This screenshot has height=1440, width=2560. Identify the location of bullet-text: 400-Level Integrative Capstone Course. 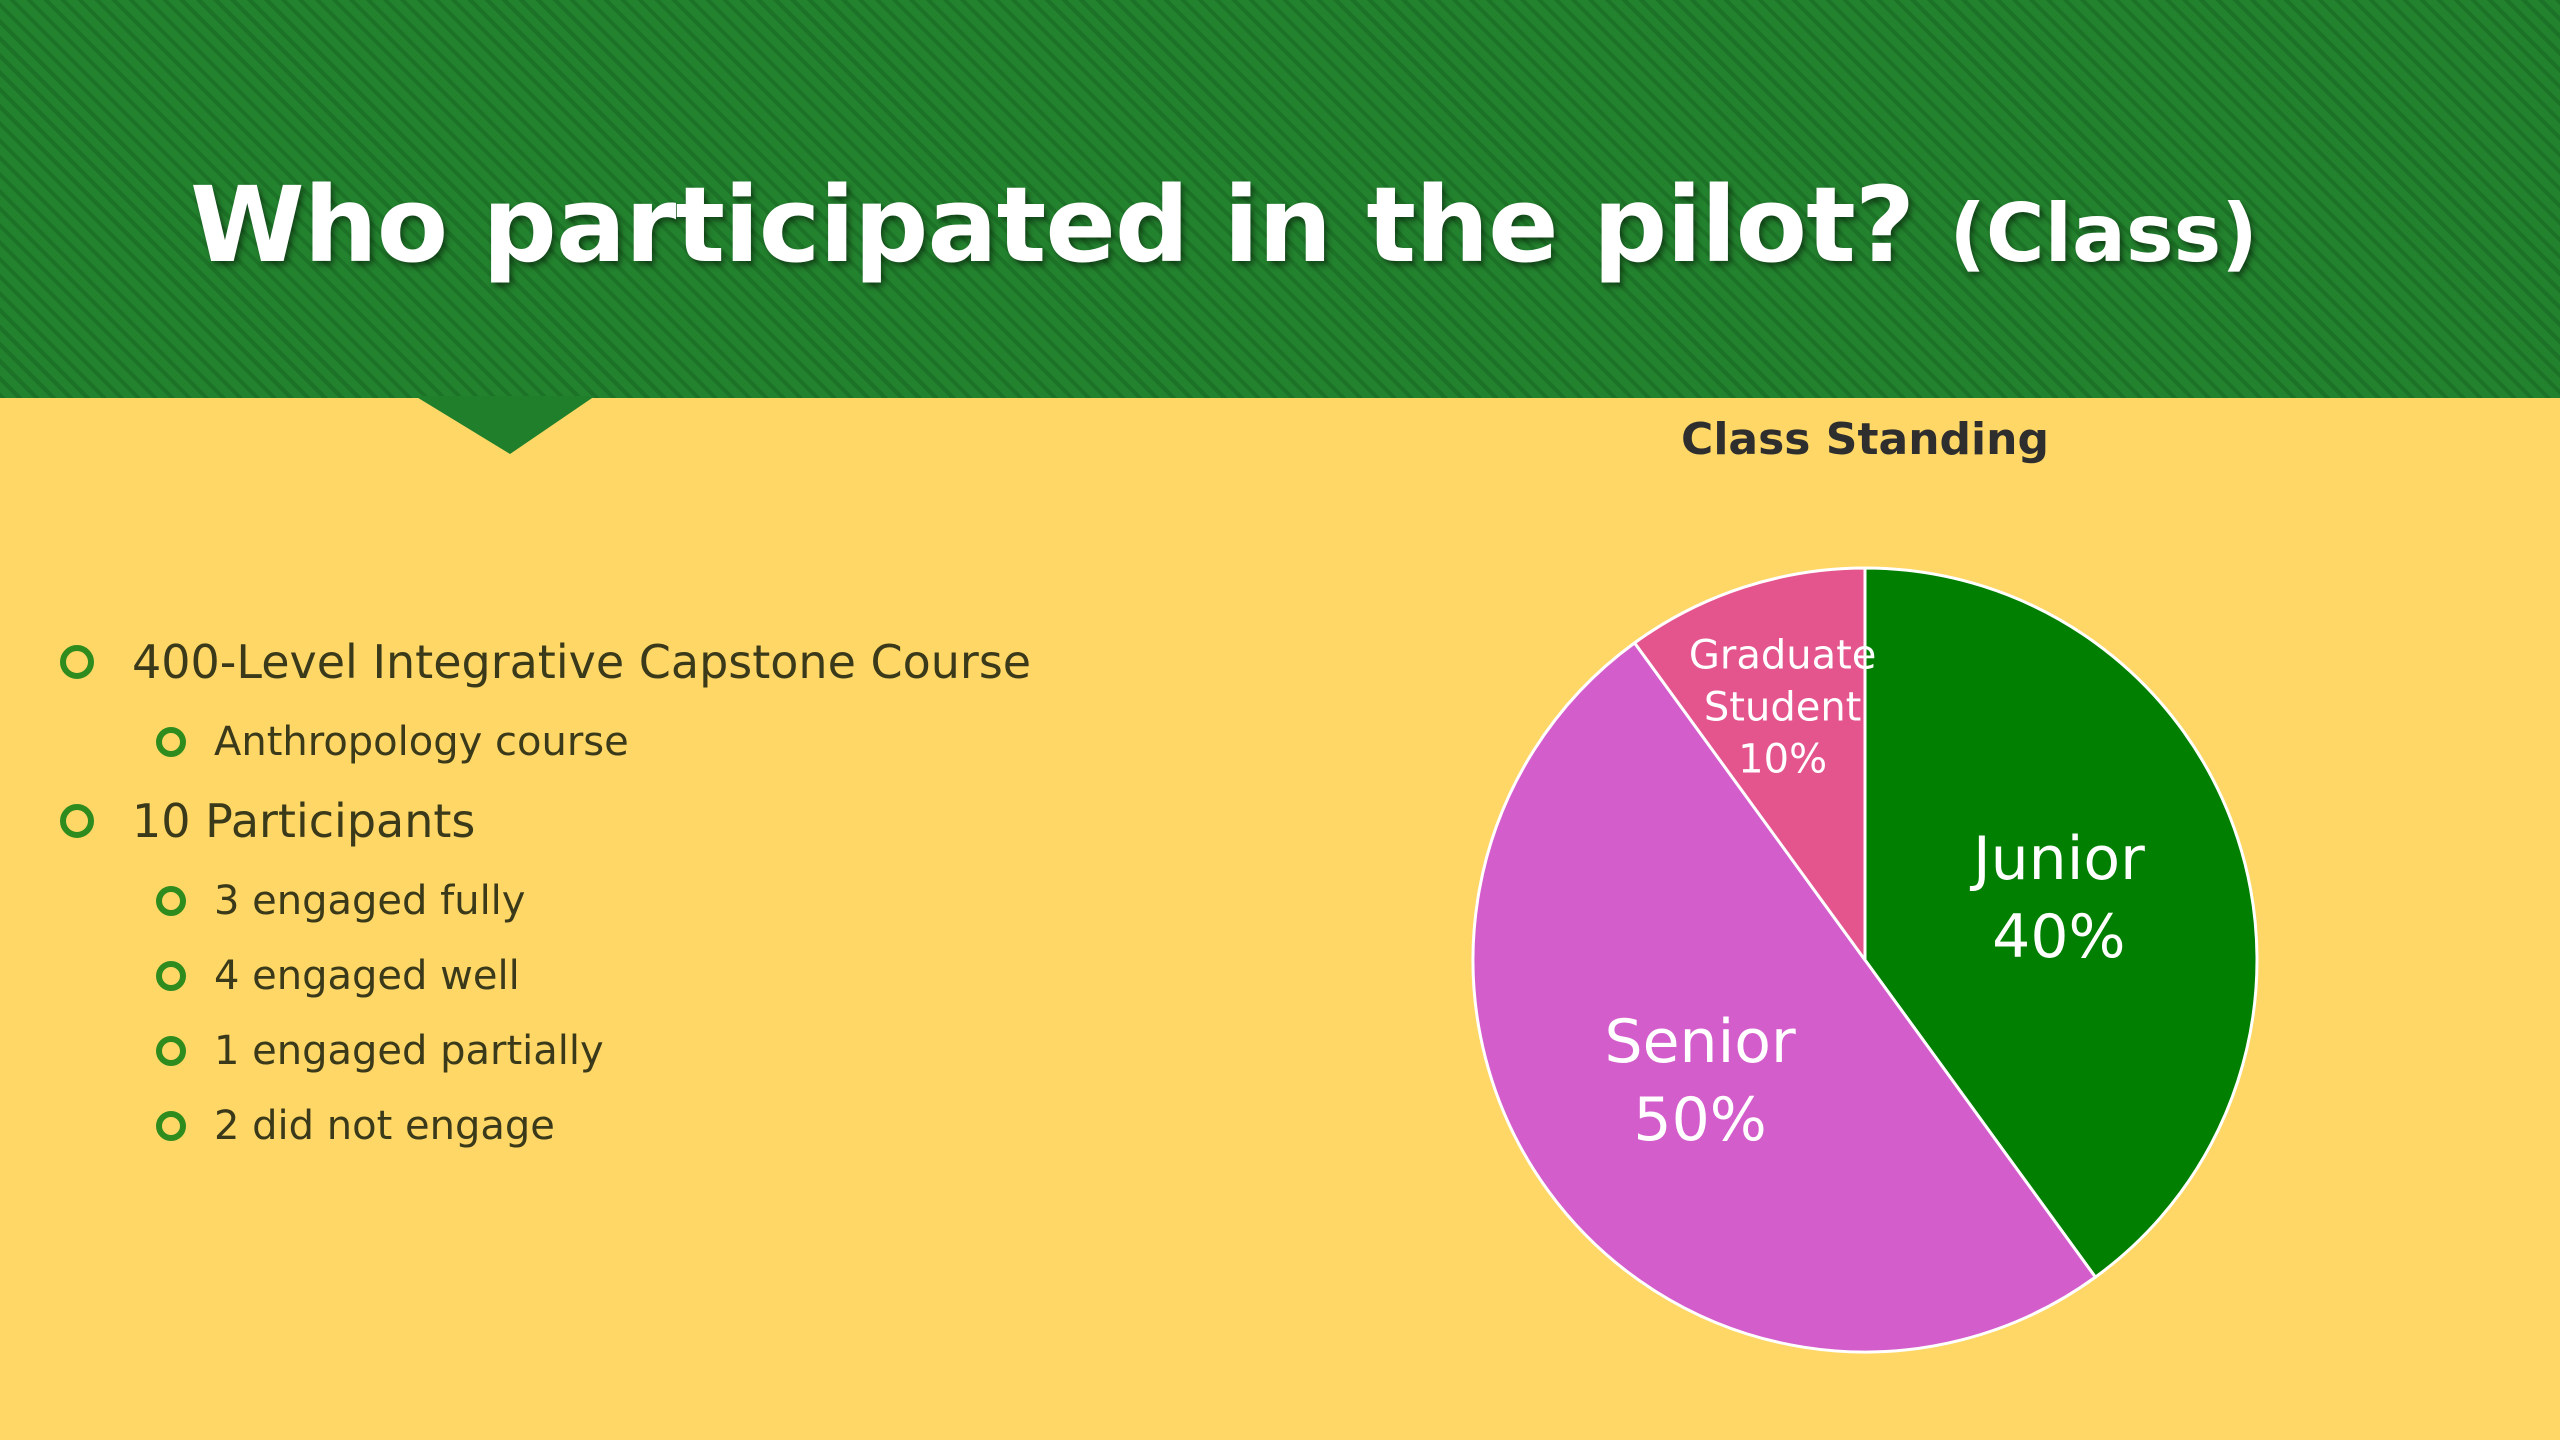
(582, 662).